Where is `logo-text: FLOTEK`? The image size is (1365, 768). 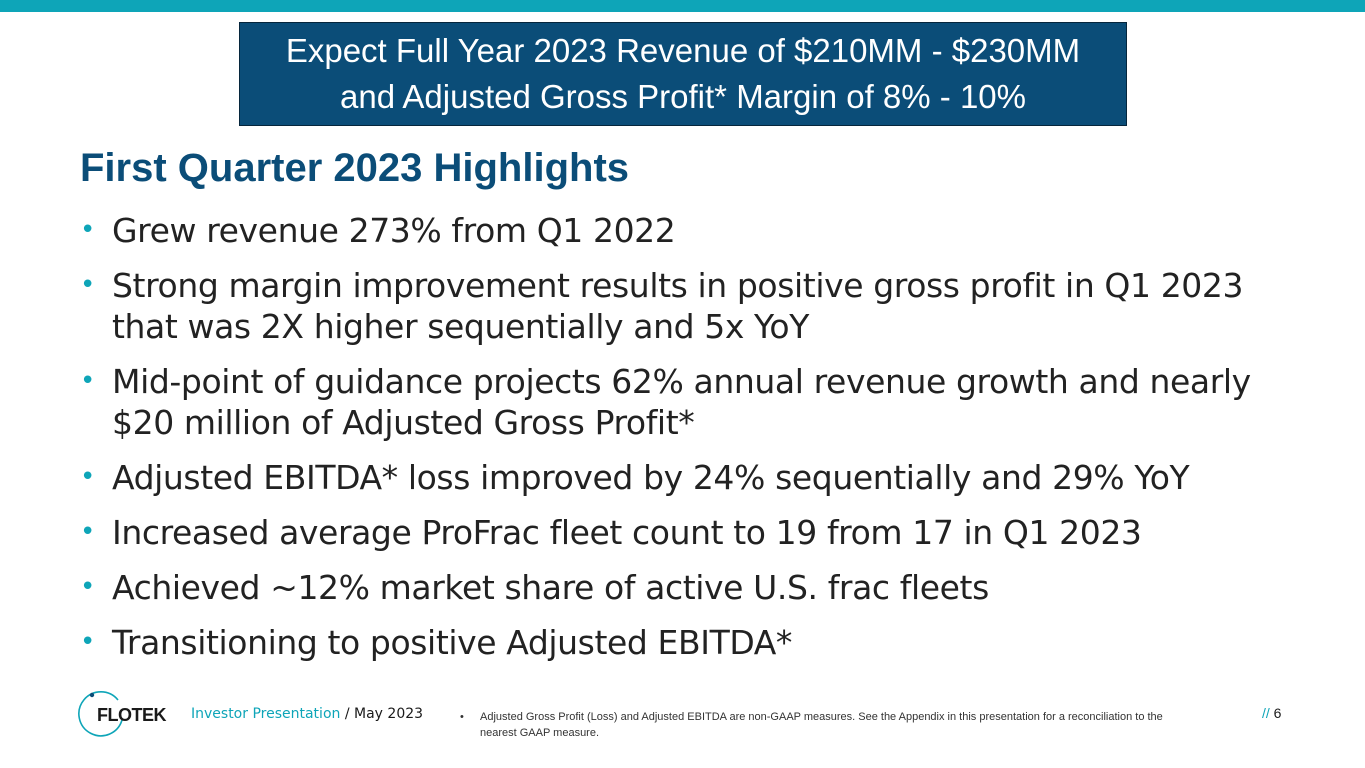 logo-text: FLOTEK is located at coordinates (132, 715).